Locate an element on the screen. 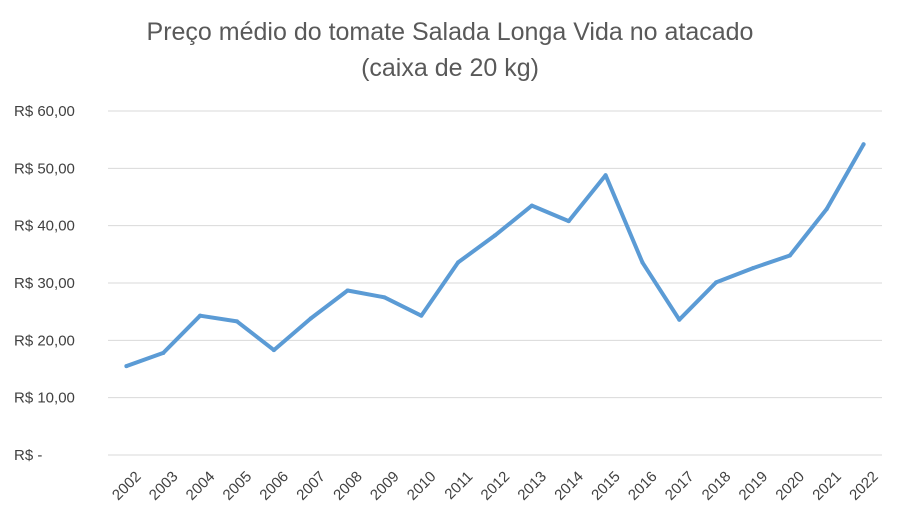  x-tick-label: 2015 is located at coordinates (606, 486).